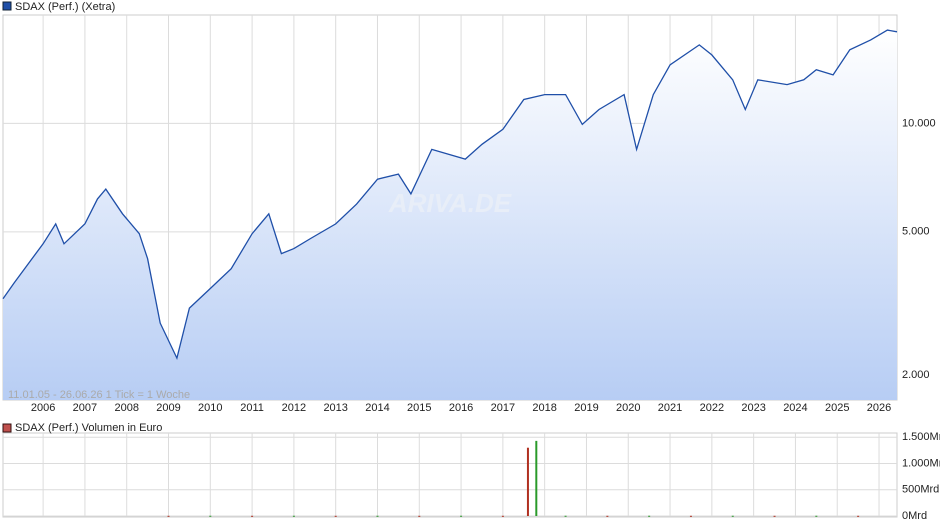 This screenshot has width=940, height=526. I want to click on x-tick-label: 2016, so click(461, 408).